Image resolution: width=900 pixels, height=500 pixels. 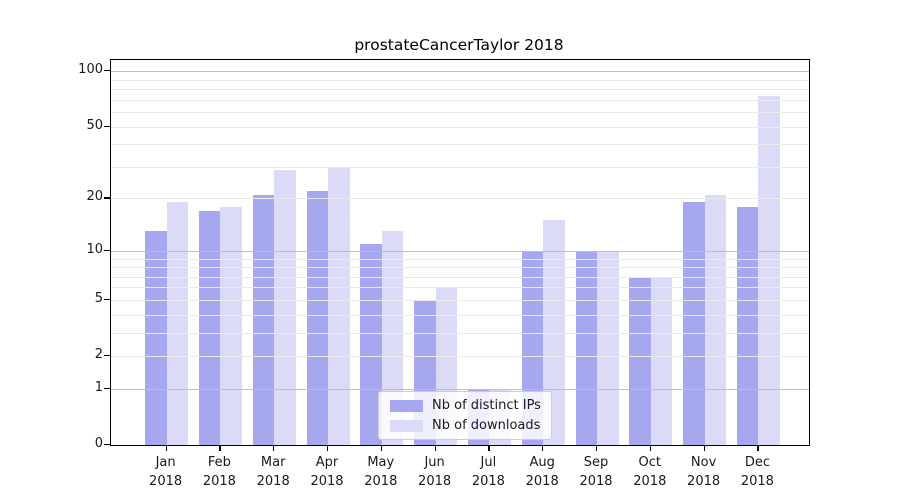 What do you see at coordinates (209, 327) in the screenshot?
I see `bar-distinct-ips-feb` at bounding box center [209, 327].